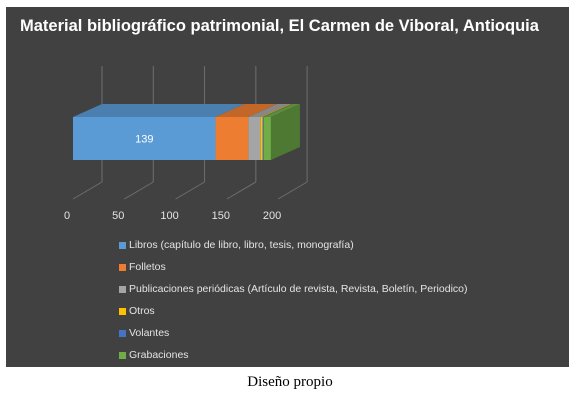 This screenshot has height=403, width=580. What do you see at coordinates (142, 311) in the screenshot?
I see `legend-label: Otros` at bounding box center [142, 311].